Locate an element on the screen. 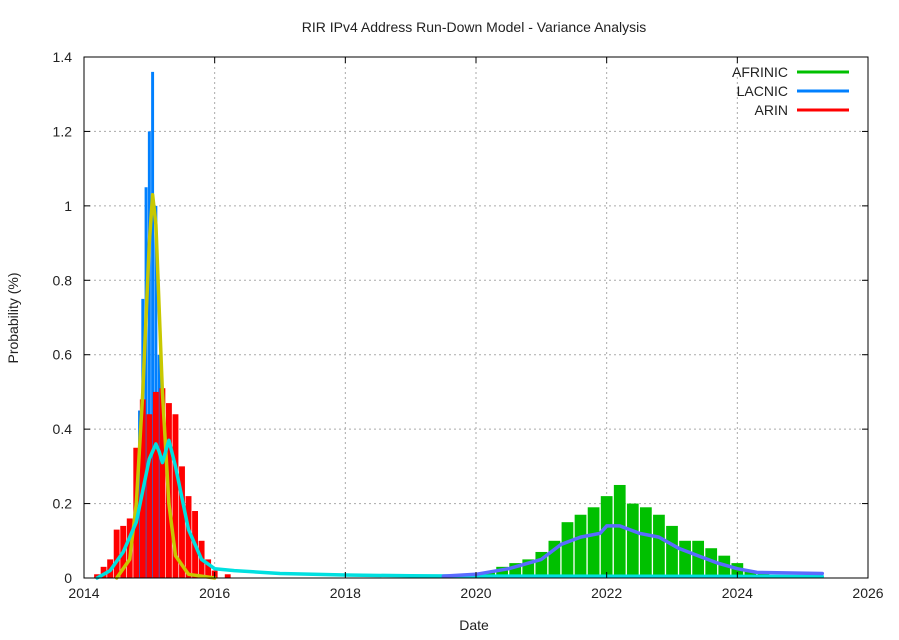  x-tick-label: 2024 is located at coordinates (737, 593).